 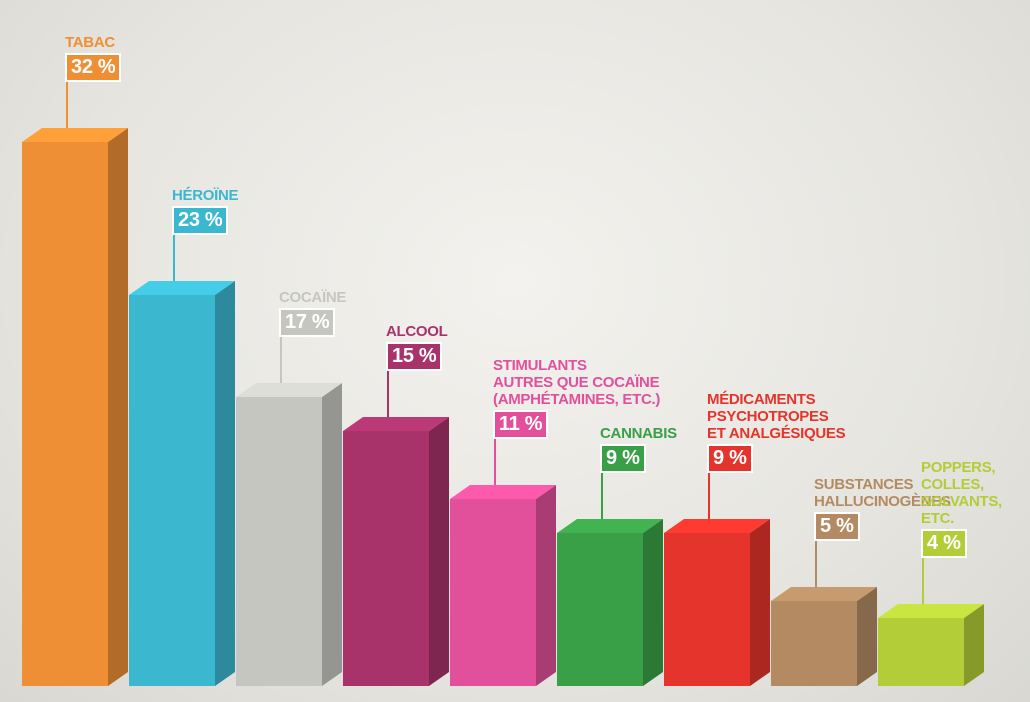 I want to click on value-label: 32 %, so click(x=93, y=67).